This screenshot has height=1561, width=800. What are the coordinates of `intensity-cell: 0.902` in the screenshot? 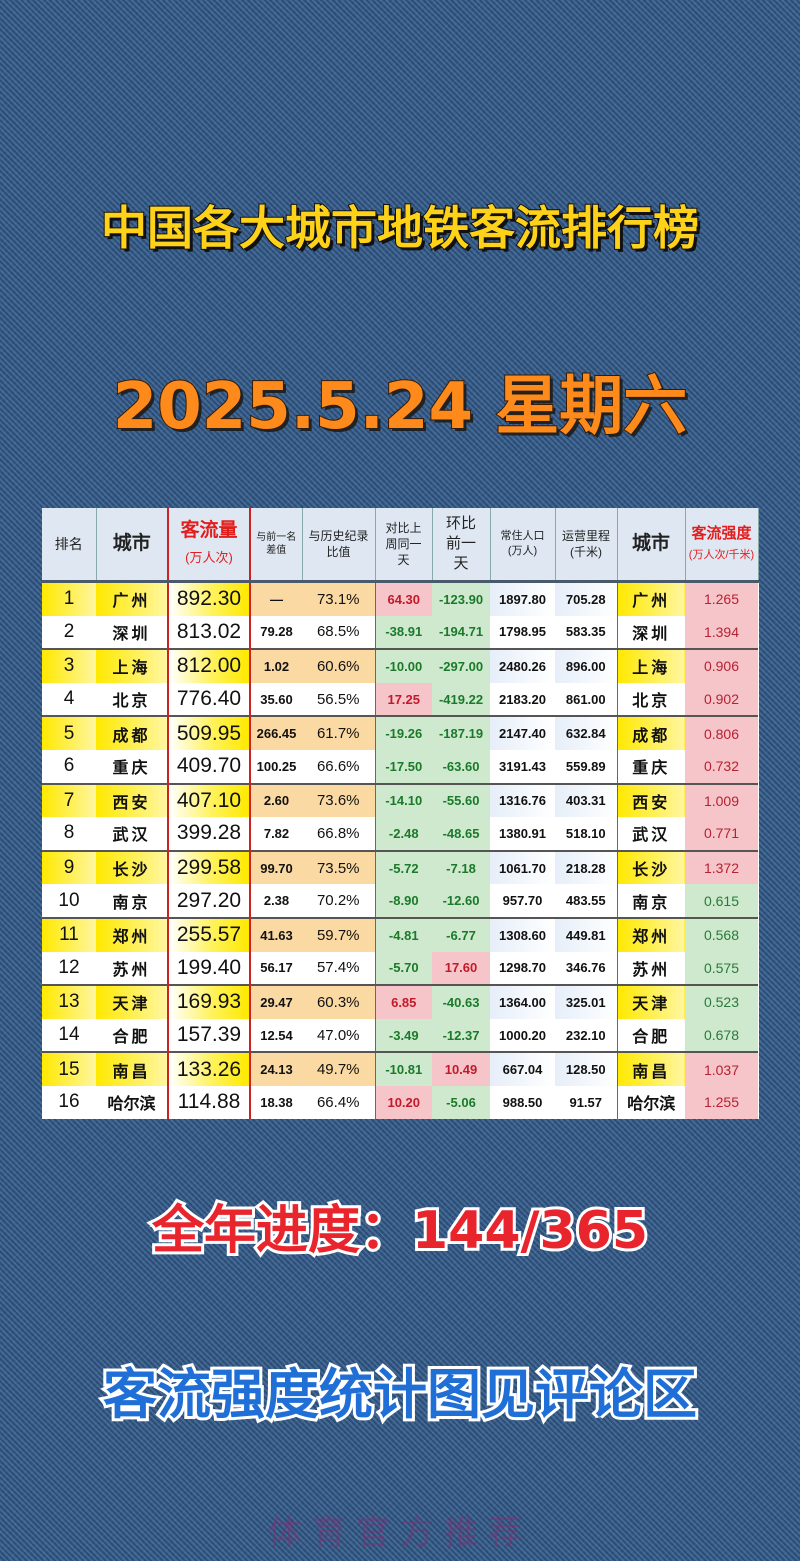 It's located at (721, 699).